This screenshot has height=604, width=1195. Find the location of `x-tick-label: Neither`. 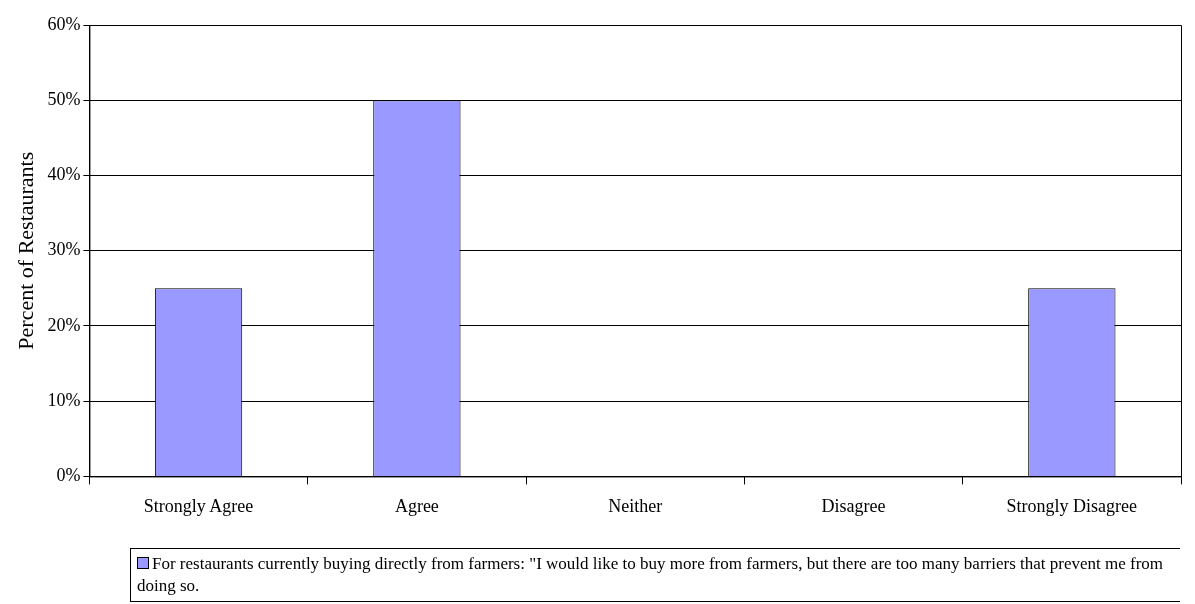

x-tick-label: Neither is located at coordinates (635, 505).